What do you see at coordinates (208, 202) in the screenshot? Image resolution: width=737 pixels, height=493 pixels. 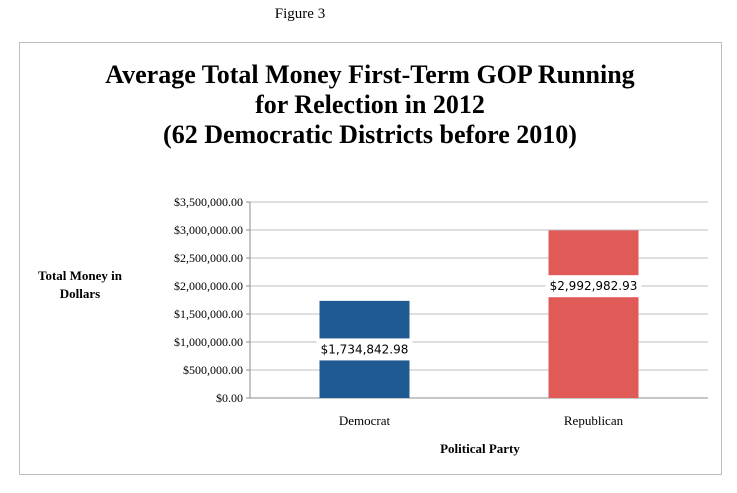 I see `y-tick-label: $3,500,000.00` at bounding box center [208, 202].